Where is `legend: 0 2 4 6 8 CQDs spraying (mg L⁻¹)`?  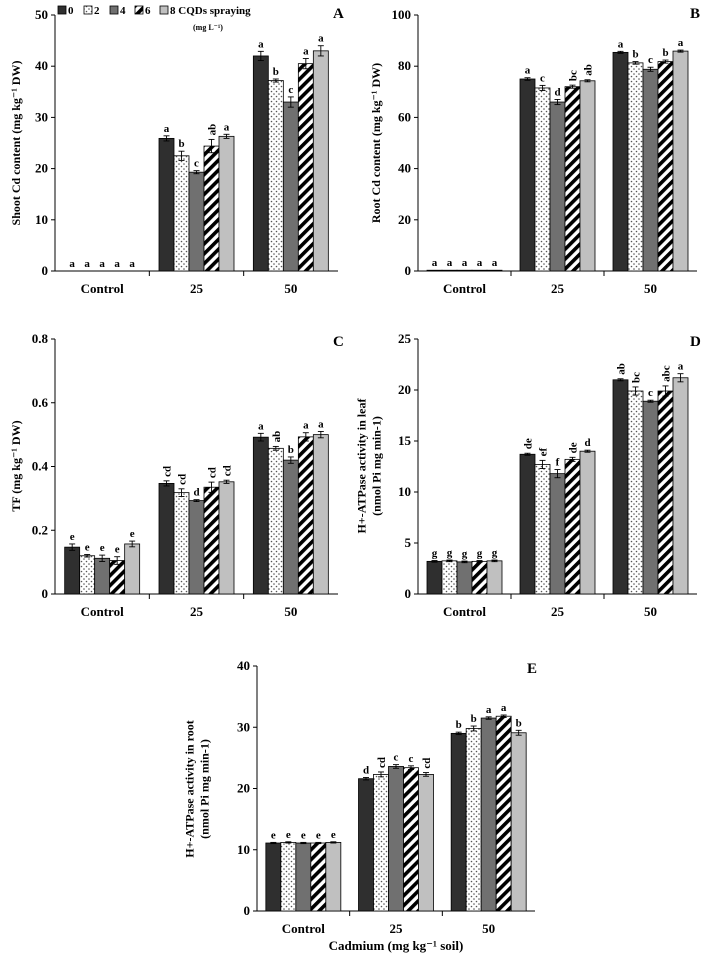
legend: 0 2 4 6 8 CQDs spraying (mg L⁻¹) is located at coordinates (154, 18).